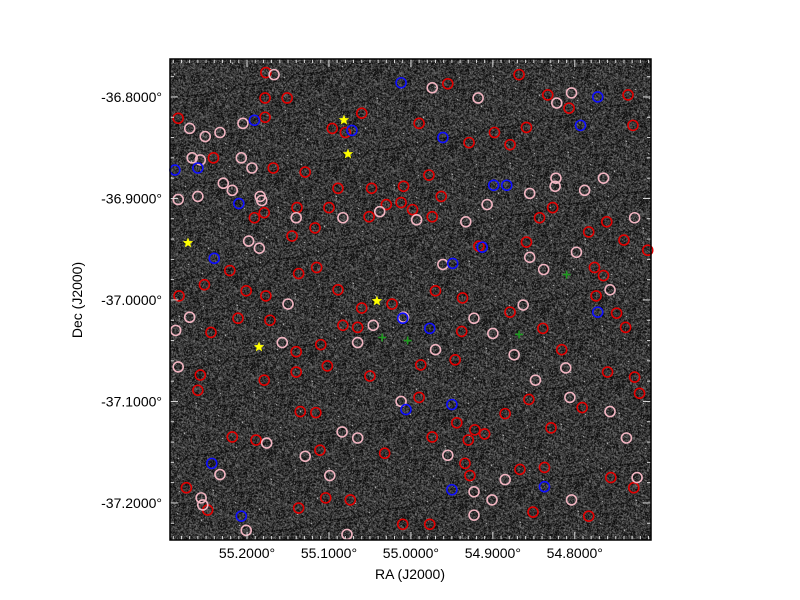 The height and width of the screenshot is (600, 800). Describe the element at coordinates (131, 97) in the screenshot. I see `y-tick-label: -36.8000°` at that location.